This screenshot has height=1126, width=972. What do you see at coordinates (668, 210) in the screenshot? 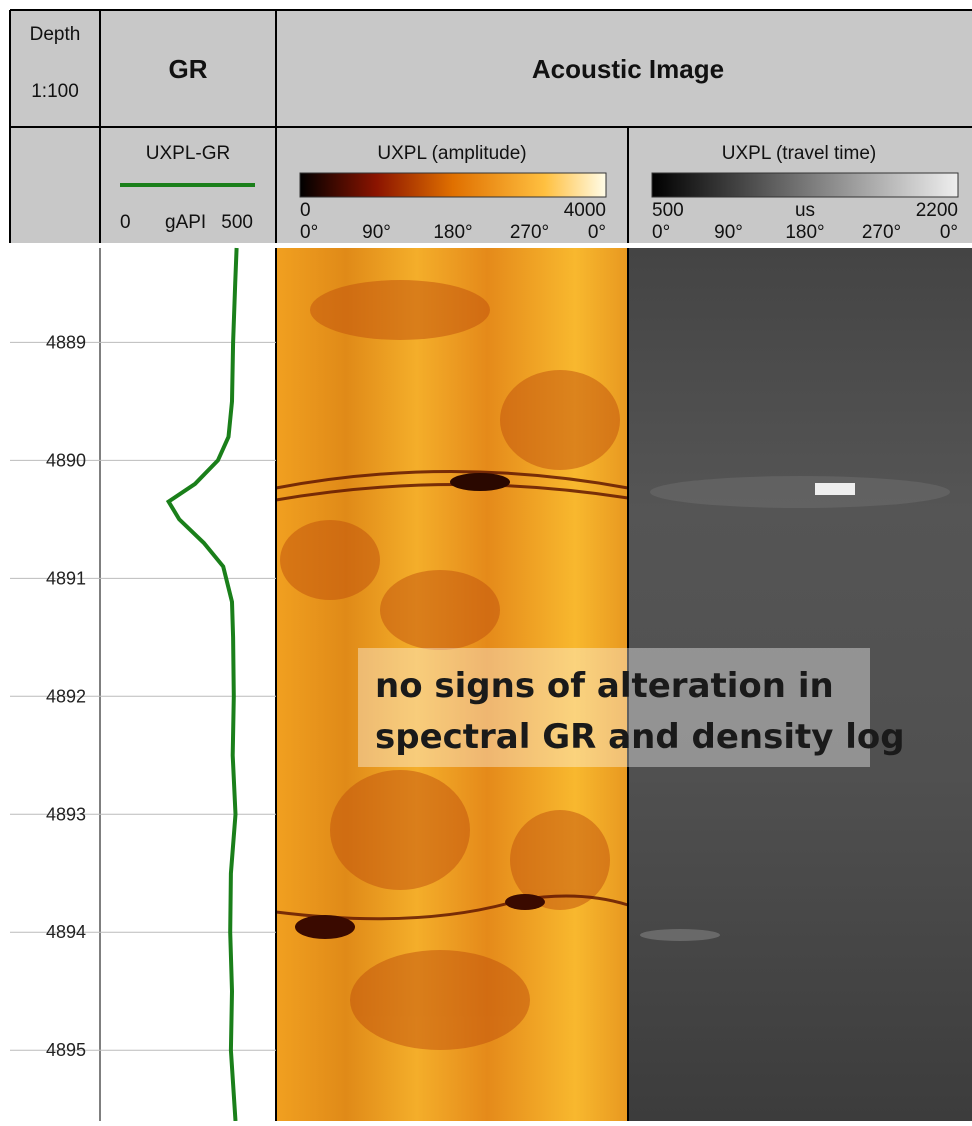
I see `tt-min: 500` at bounding box center [668, 210].